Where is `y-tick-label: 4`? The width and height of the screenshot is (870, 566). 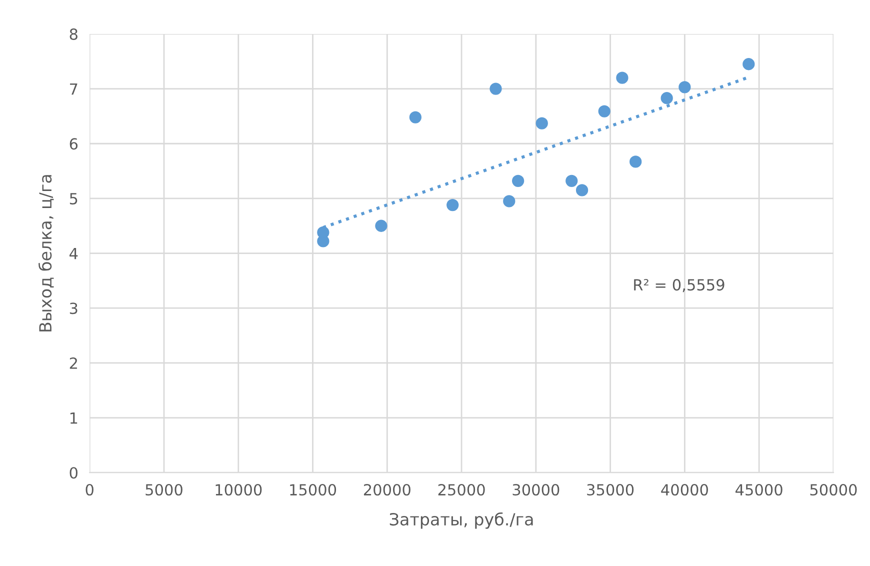
y-tick-label: 4 is located at coordinates (74, 254).